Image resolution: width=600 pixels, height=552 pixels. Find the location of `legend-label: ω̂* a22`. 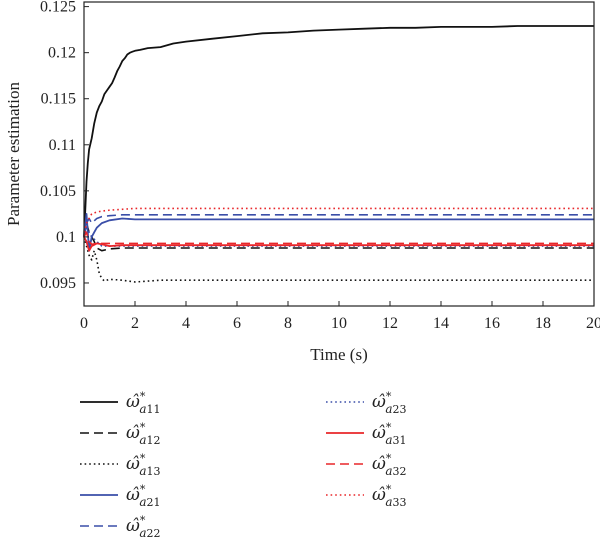

legend-label: ω̂* a22 is located at coordinates (143, 527).